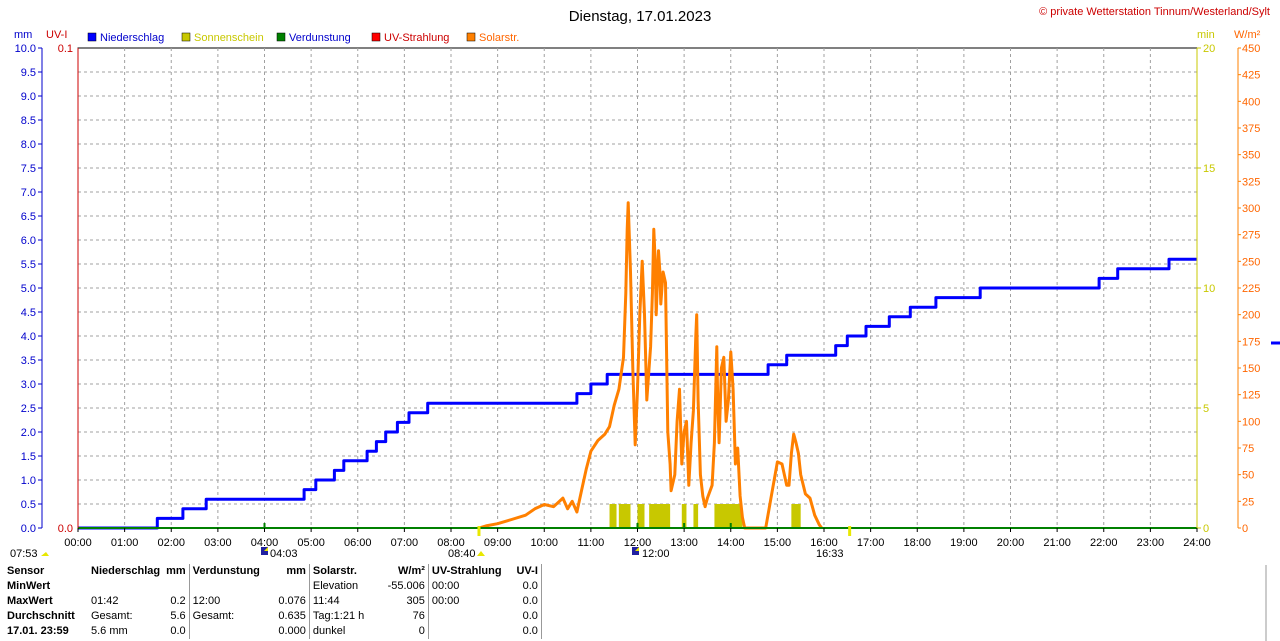  I want to click on stats-row: MinWert Elevation -55.006 00:00 0.0, so click(273, 586).